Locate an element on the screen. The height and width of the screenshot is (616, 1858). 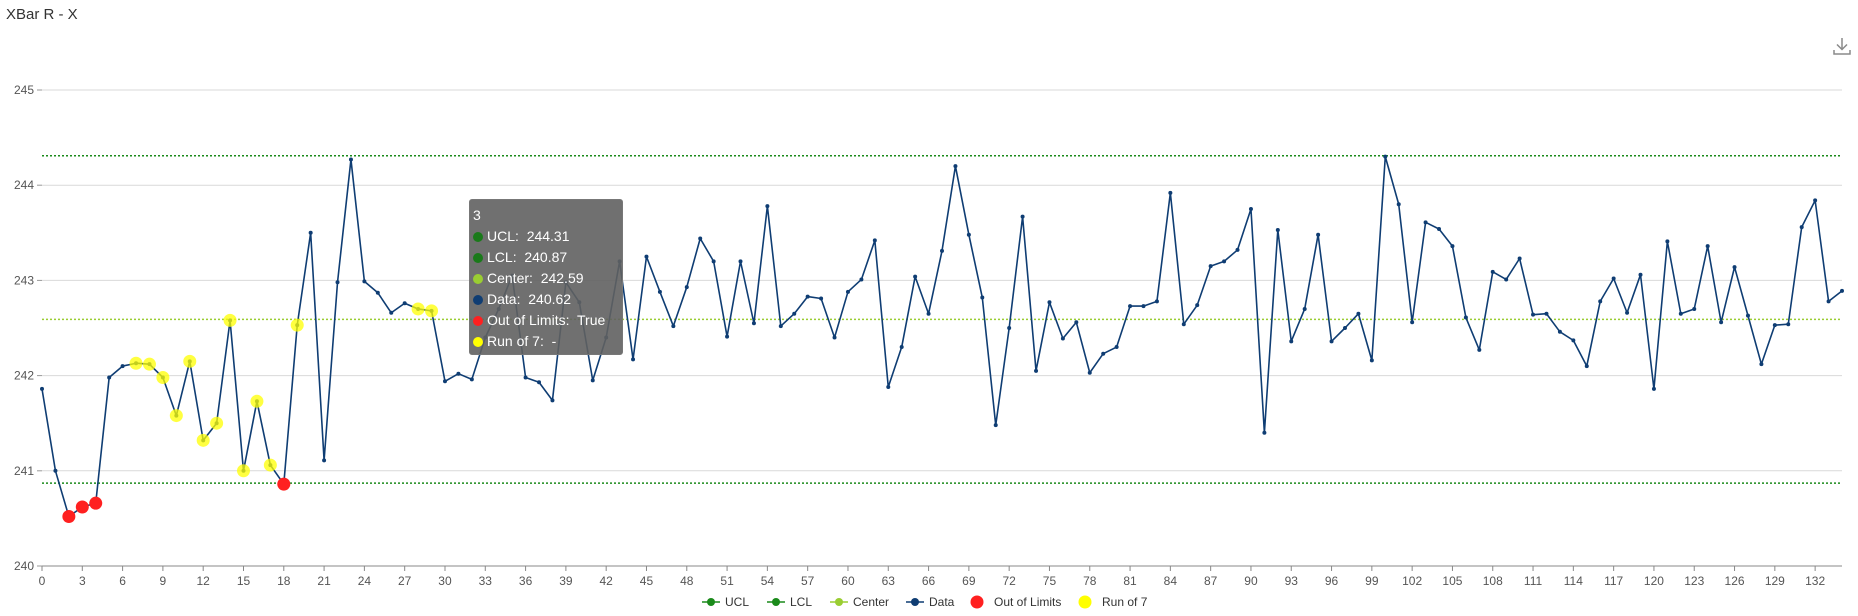
tooltip-value: True is located at coordinates (591, 320).